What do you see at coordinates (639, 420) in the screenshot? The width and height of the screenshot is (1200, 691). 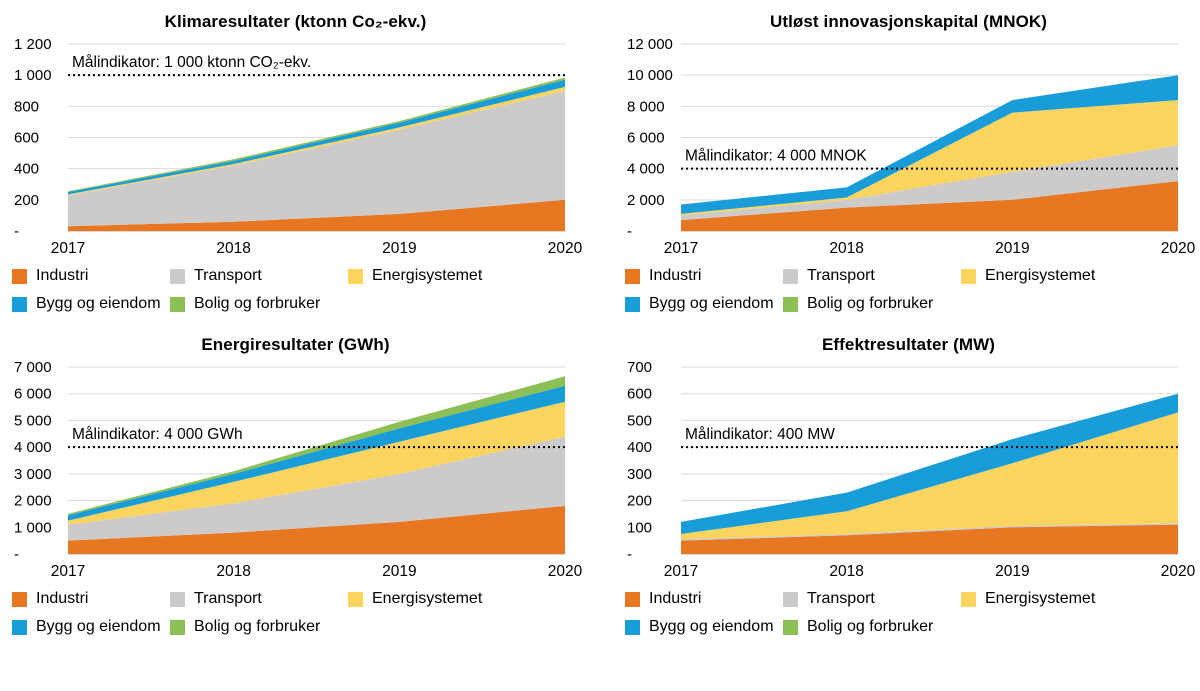 I see `y-tick-label: 500` at bounding box center [639, 420].